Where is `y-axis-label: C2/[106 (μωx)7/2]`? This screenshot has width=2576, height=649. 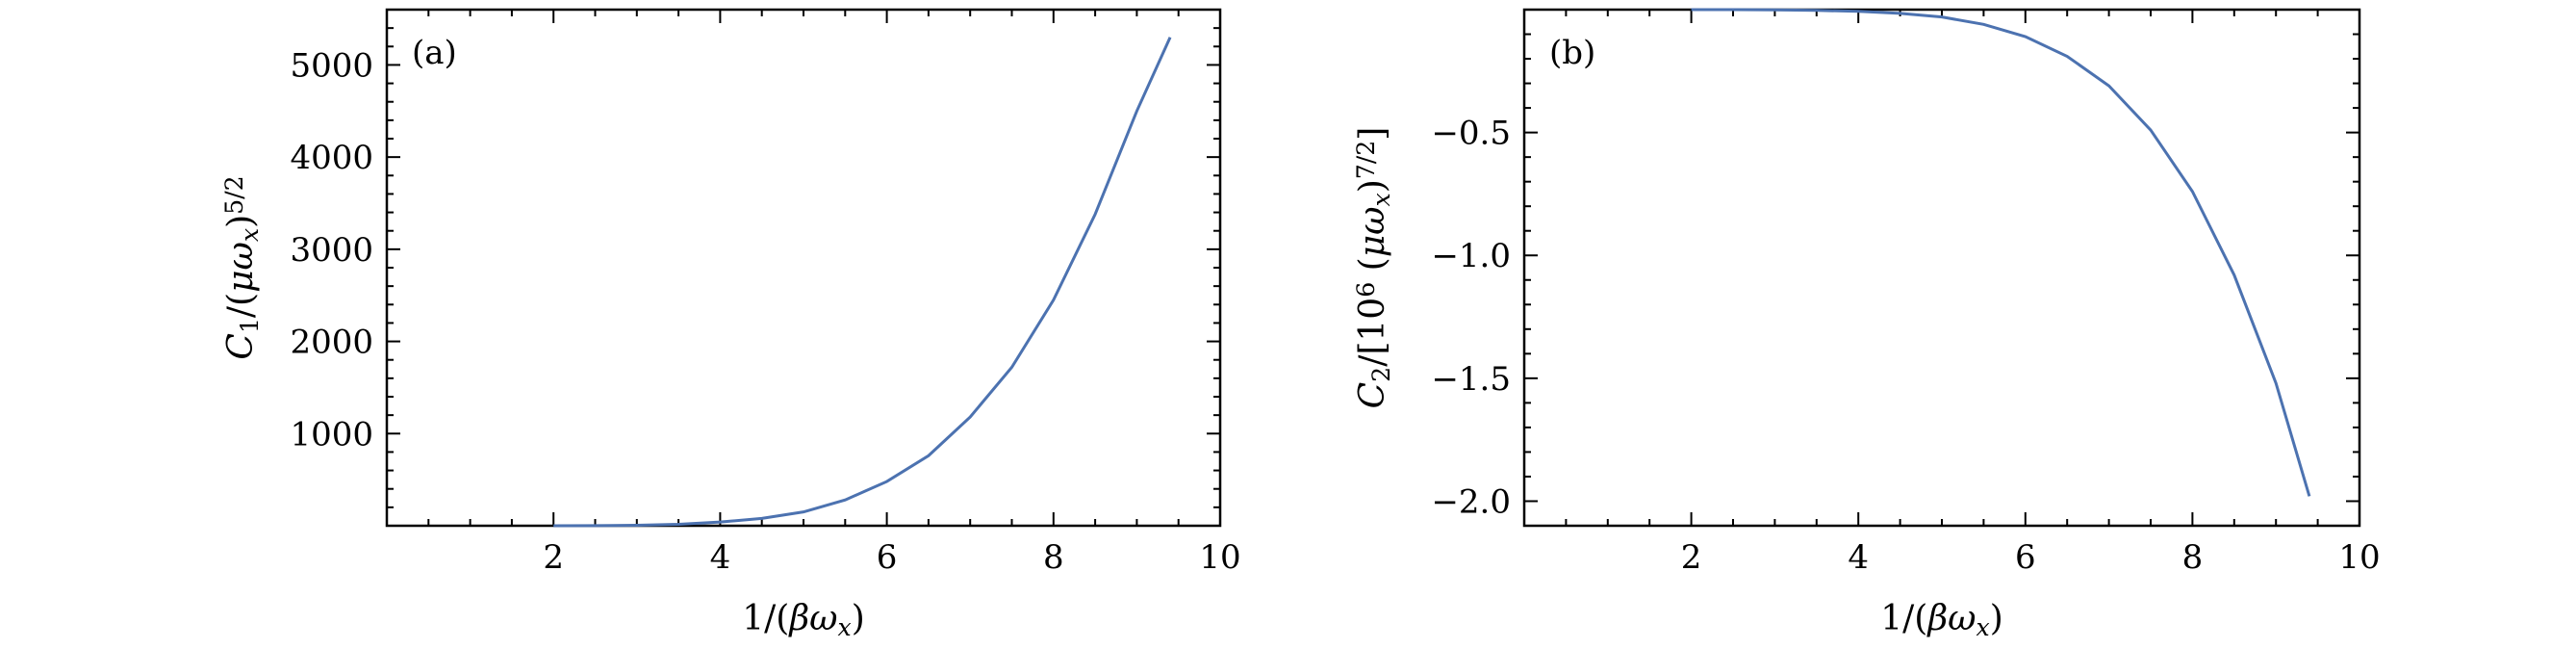
y-axis-label: C2/[106 (μωx)7/2] is located at coordinates (1373, 268).